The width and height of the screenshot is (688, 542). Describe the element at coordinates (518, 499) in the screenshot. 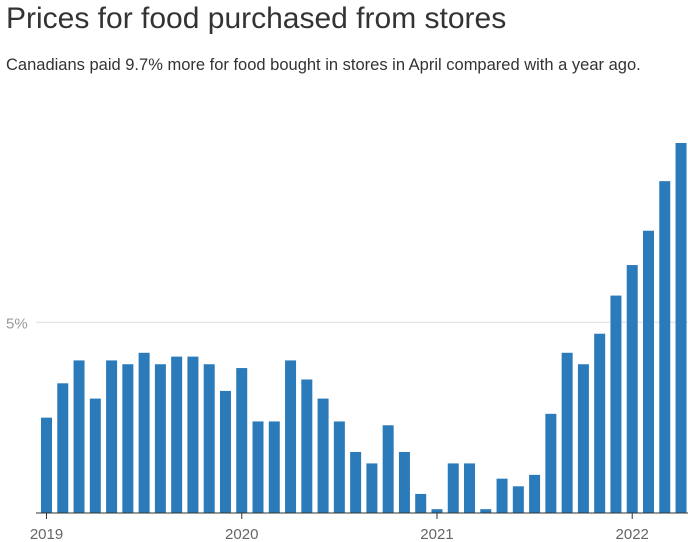

I see `bar-2021-06: 2021-06: 0.7%` at that location.